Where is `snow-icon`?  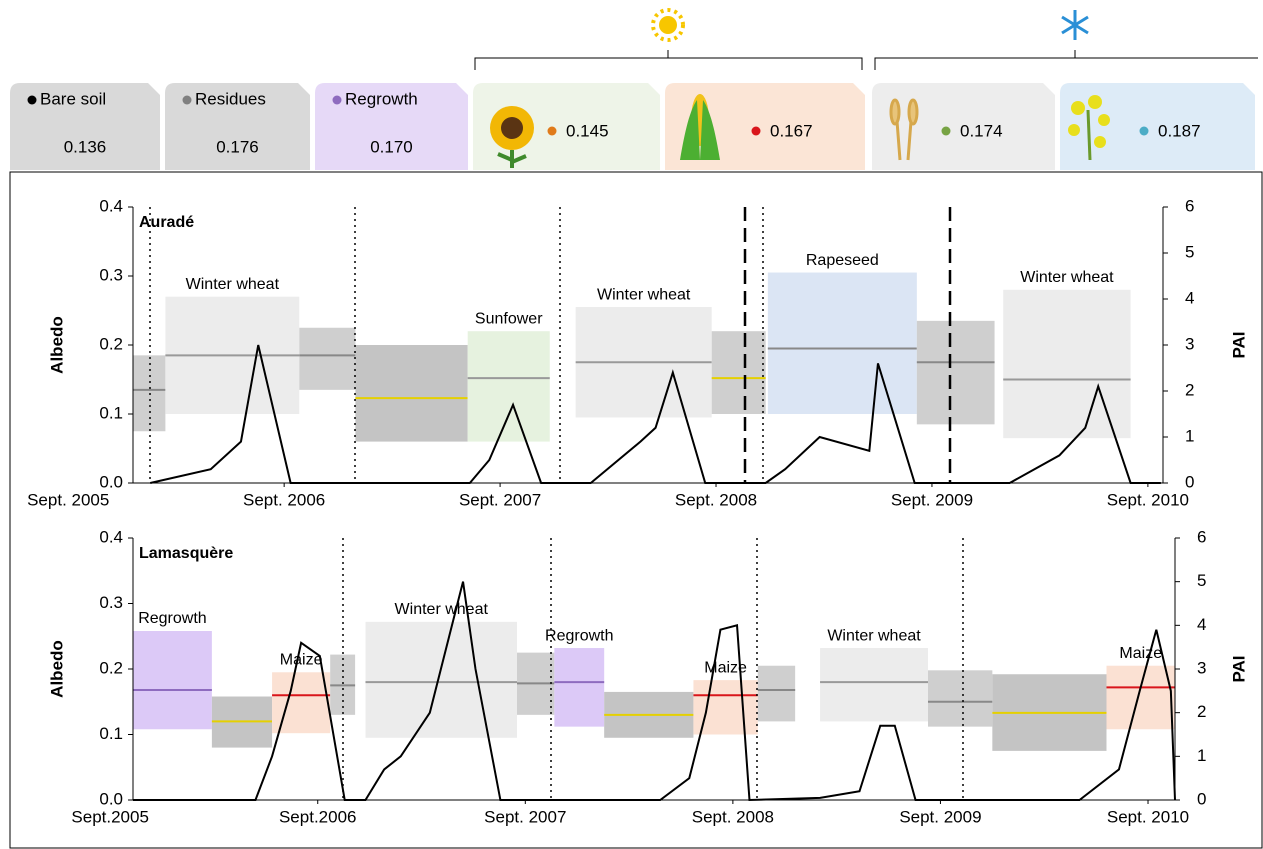 snow-icon is located at coordinates (1075, 25).